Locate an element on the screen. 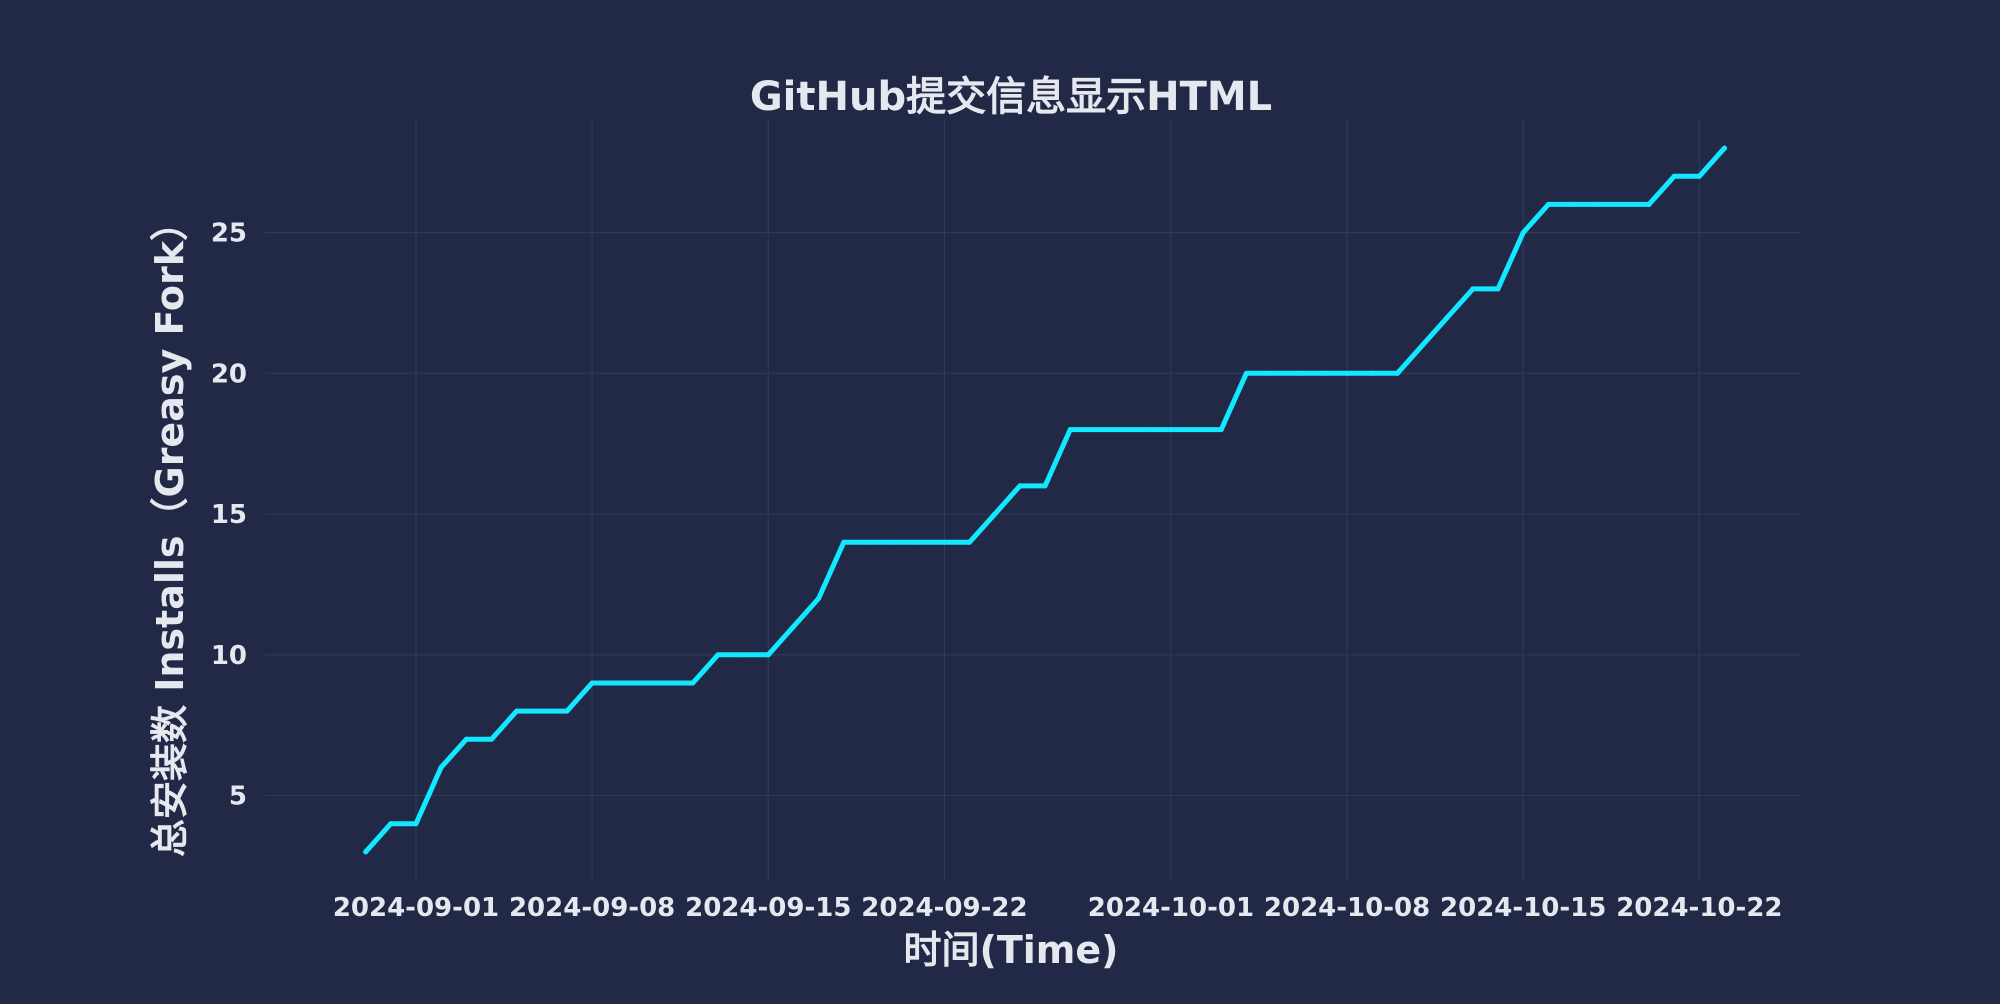  y-tick-label: 25 is located at coordinates (229, 234).